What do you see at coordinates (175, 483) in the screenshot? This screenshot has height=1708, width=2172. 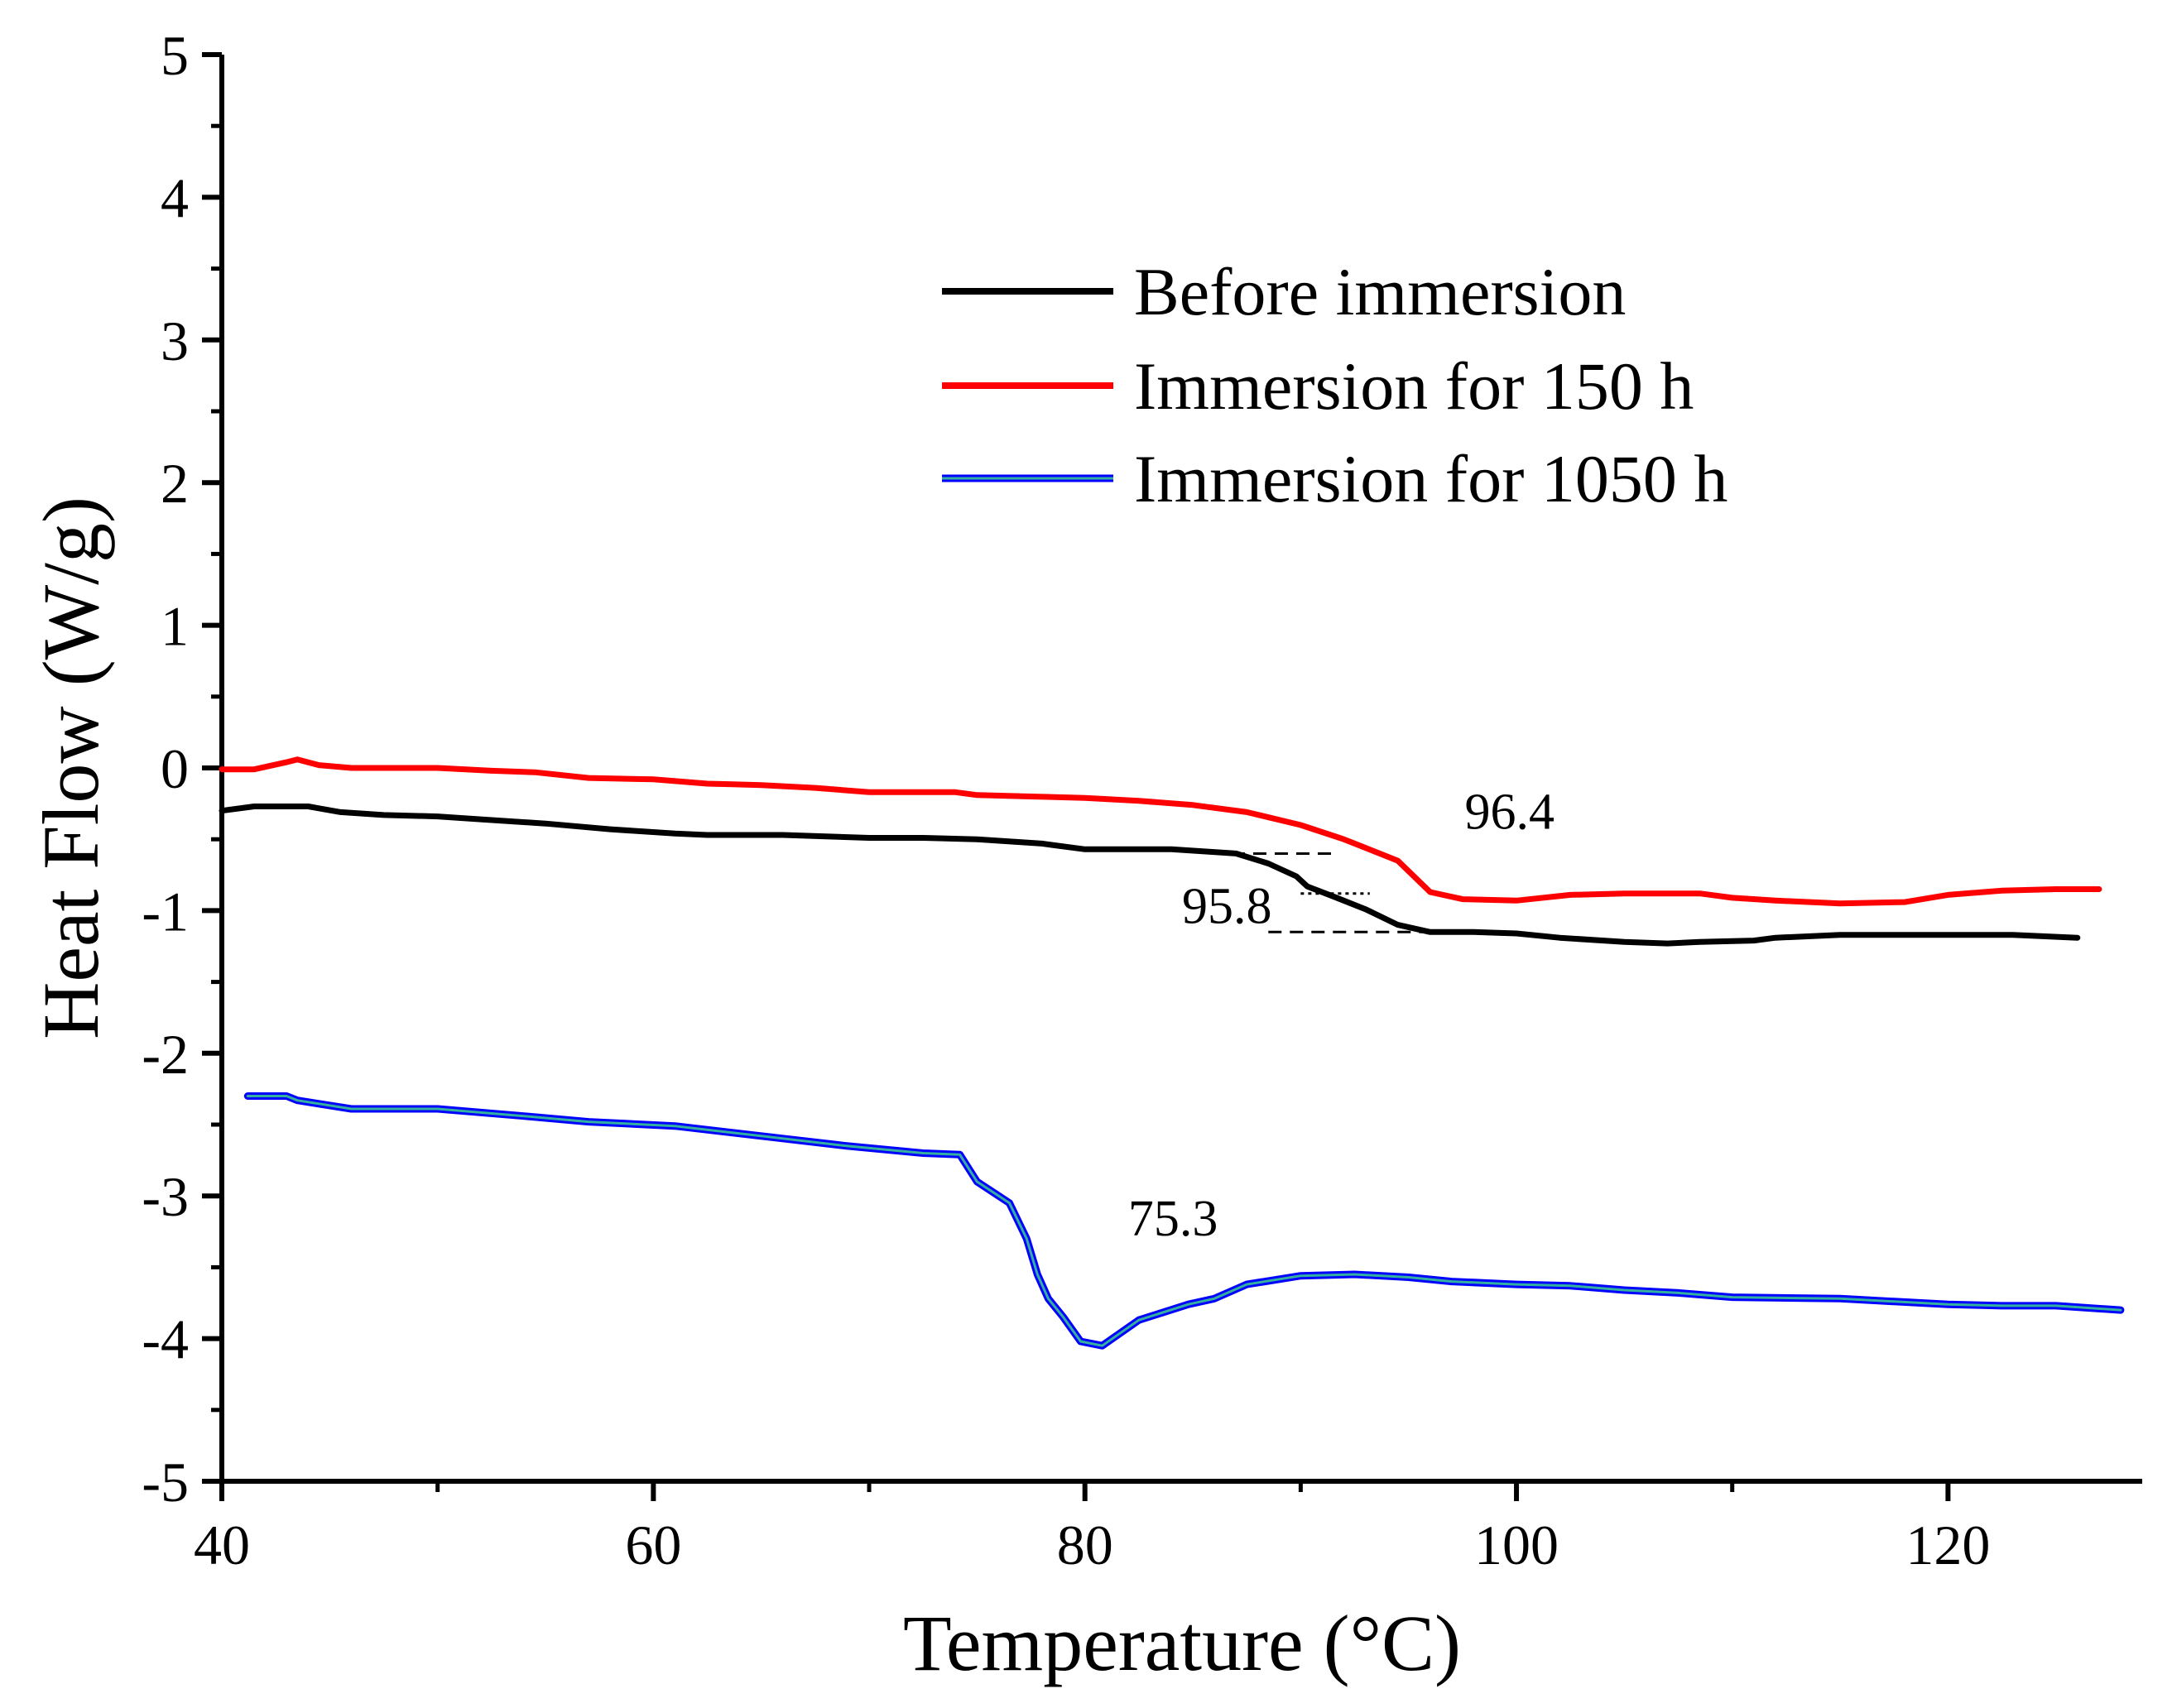 I see `y-tick-label: 2` at bounding box center [175, 483].